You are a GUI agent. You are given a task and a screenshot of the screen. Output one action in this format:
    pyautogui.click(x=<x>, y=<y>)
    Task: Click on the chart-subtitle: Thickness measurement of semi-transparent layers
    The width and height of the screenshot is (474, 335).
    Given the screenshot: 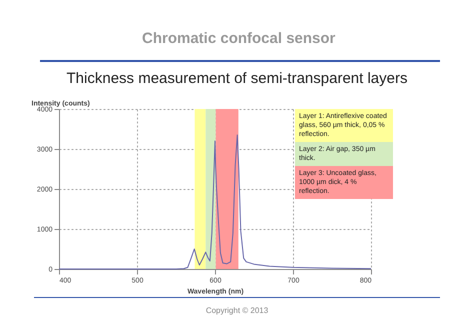 What is the action you would take?
    pyautogui.click(x=237, y=78)
    